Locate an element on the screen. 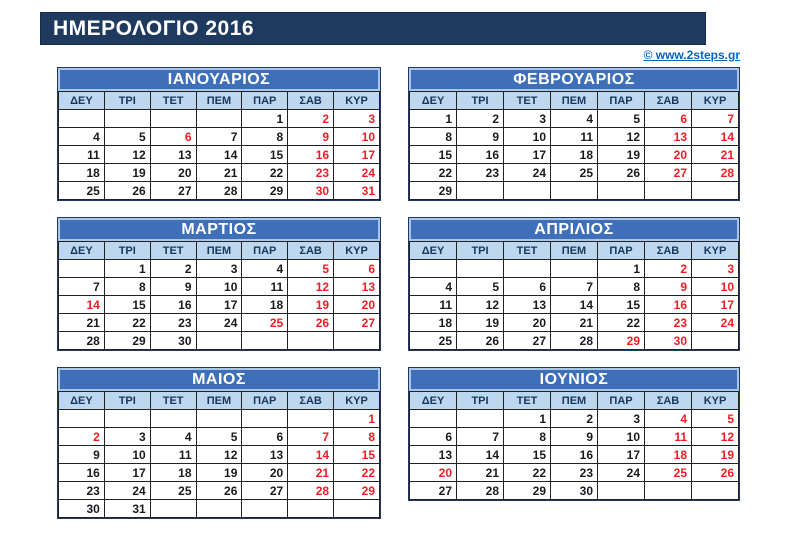  month-name: ΙΑΝΟΥΑΡΙΟΣ is located at coordinates (219, 79).